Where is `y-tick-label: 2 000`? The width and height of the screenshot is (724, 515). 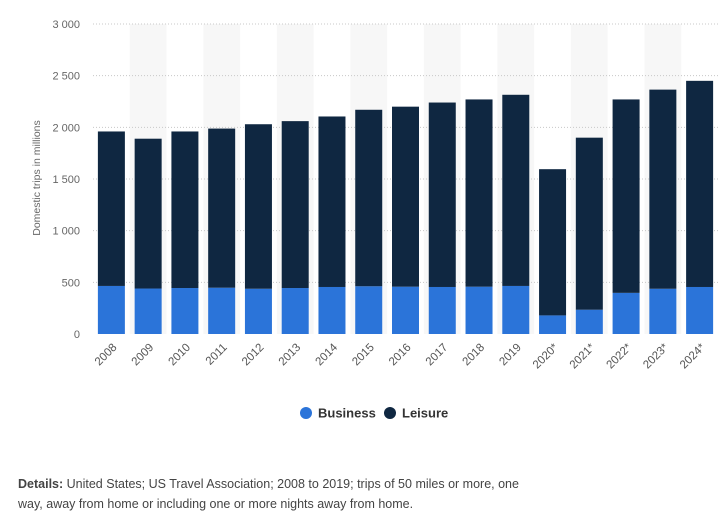 y-tick-label: 2 000 is located at coordinates (66, 128).